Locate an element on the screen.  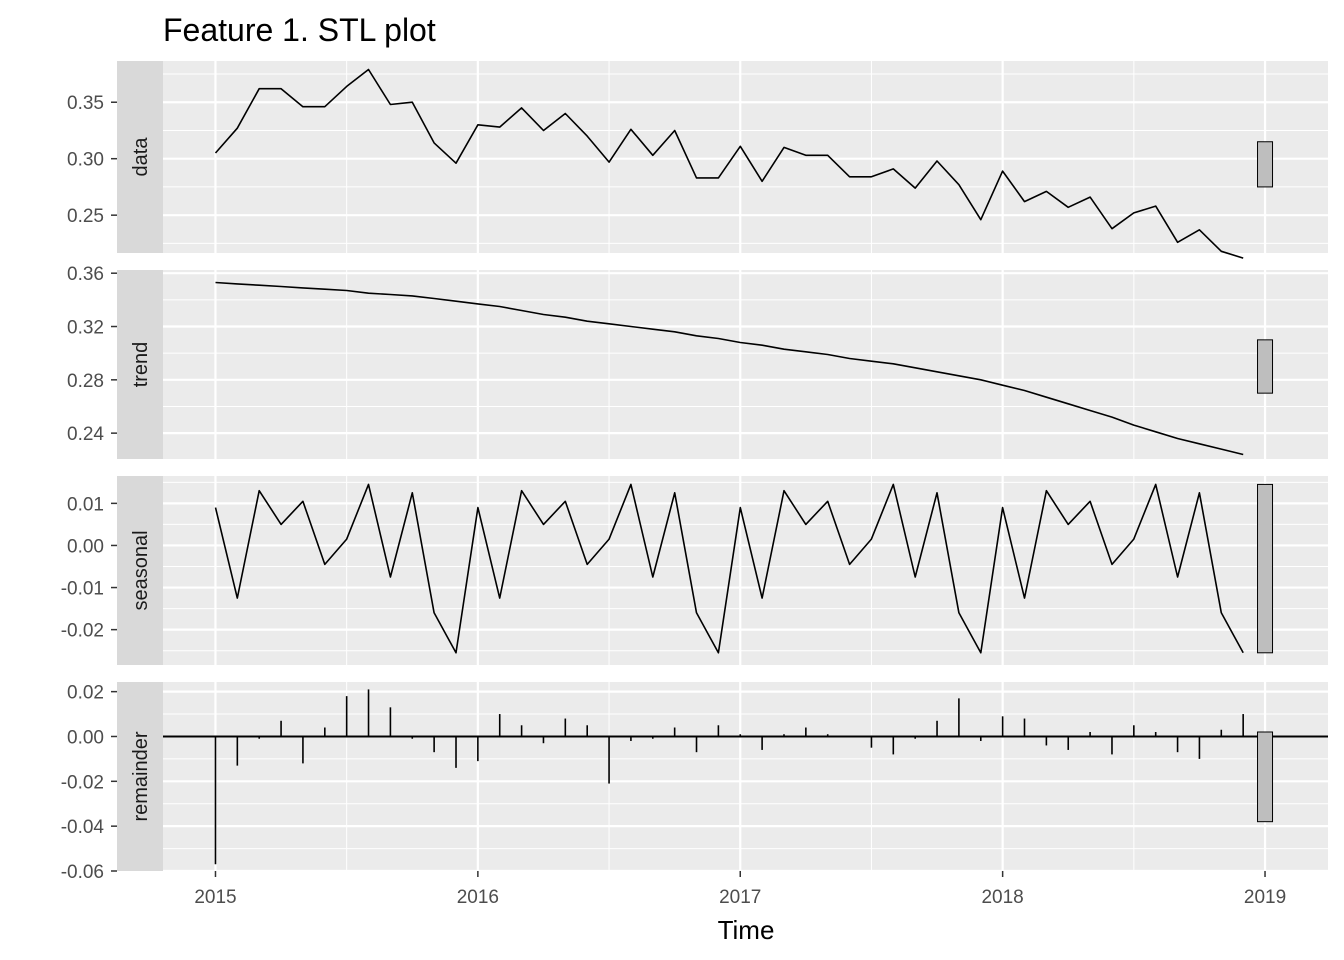
strip-label-seasonal: seasonal is located at coordinates (141, 570).